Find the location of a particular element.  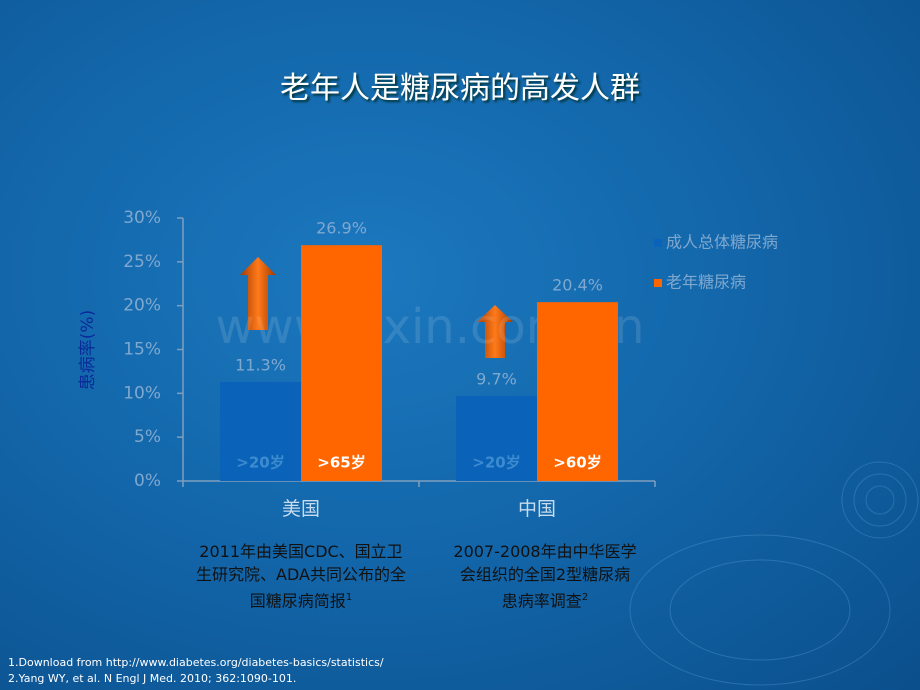

note: 2011年由美国CDC、国立卫生研究院、ADA共同公布的全国糖尿病简报1 is located at coordinates (301, 576).